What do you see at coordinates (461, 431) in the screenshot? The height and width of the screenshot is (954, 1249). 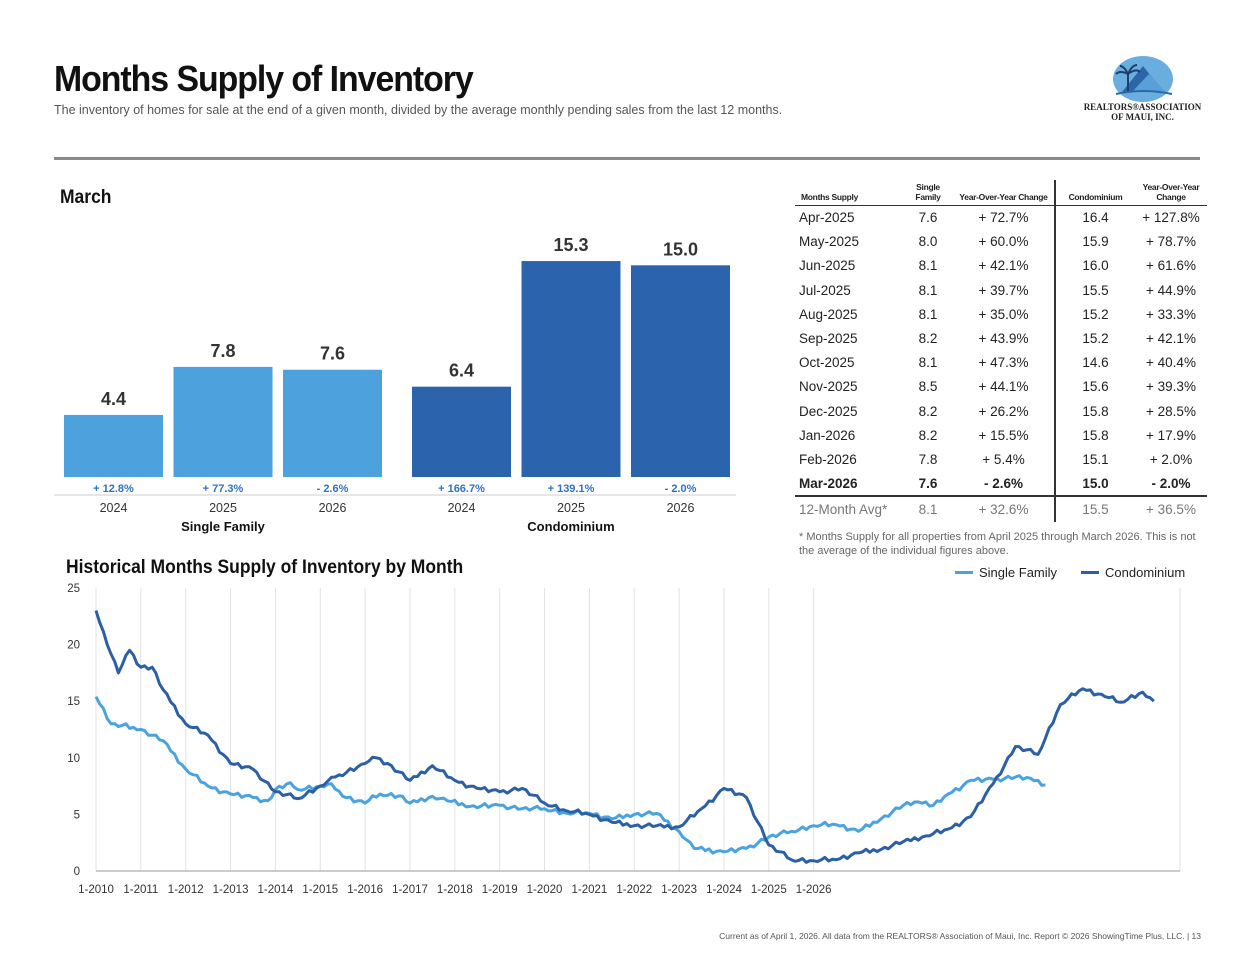 I see `bar-condominium-2024` at bounding box center [461, 431].